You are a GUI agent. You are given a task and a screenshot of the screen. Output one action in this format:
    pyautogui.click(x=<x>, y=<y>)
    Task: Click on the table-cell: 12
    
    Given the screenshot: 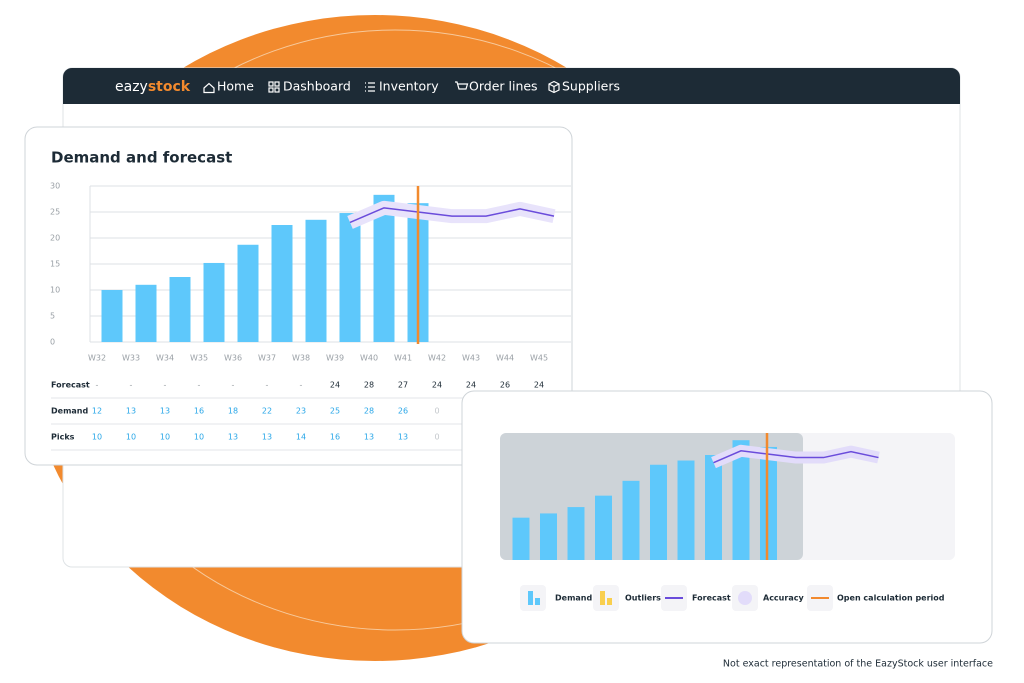 What is the action you would take?
    pyautogui.click(x=97, y=411)
    